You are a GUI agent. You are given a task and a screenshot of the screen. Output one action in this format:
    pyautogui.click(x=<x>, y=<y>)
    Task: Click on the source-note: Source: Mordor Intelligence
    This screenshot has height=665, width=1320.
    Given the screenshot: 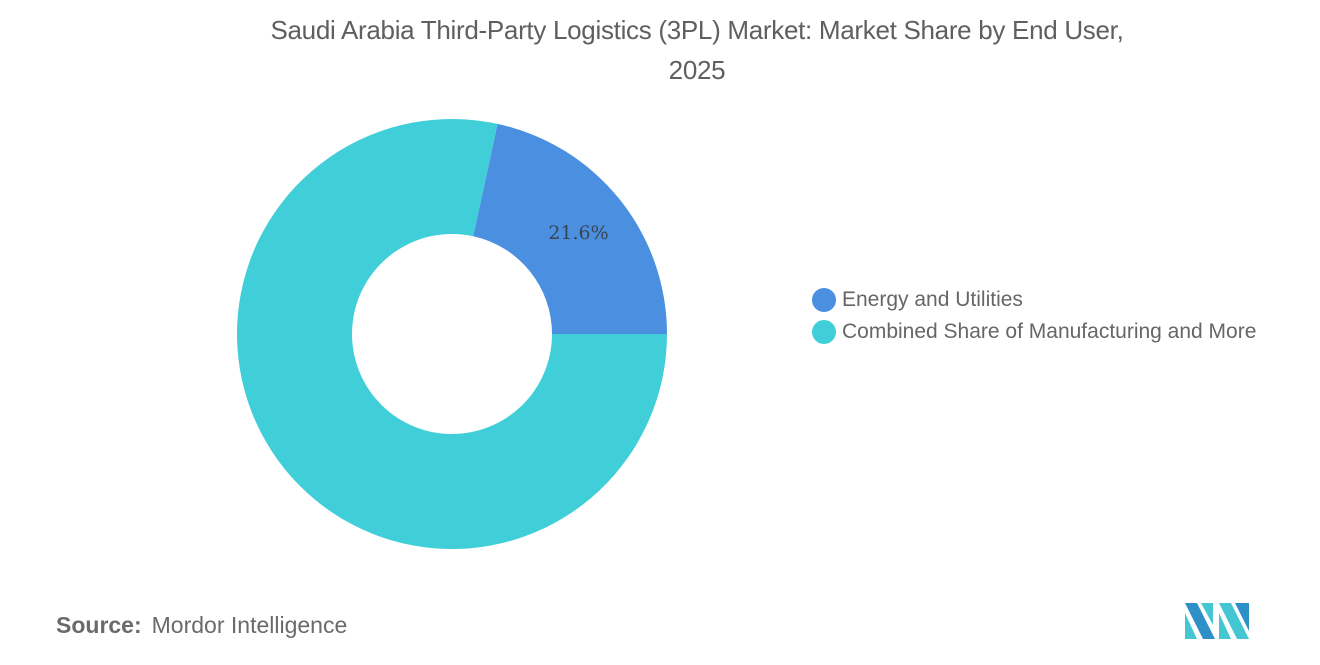 What is the action you would take?
    pyautogui.click(x=201, y=625)
    